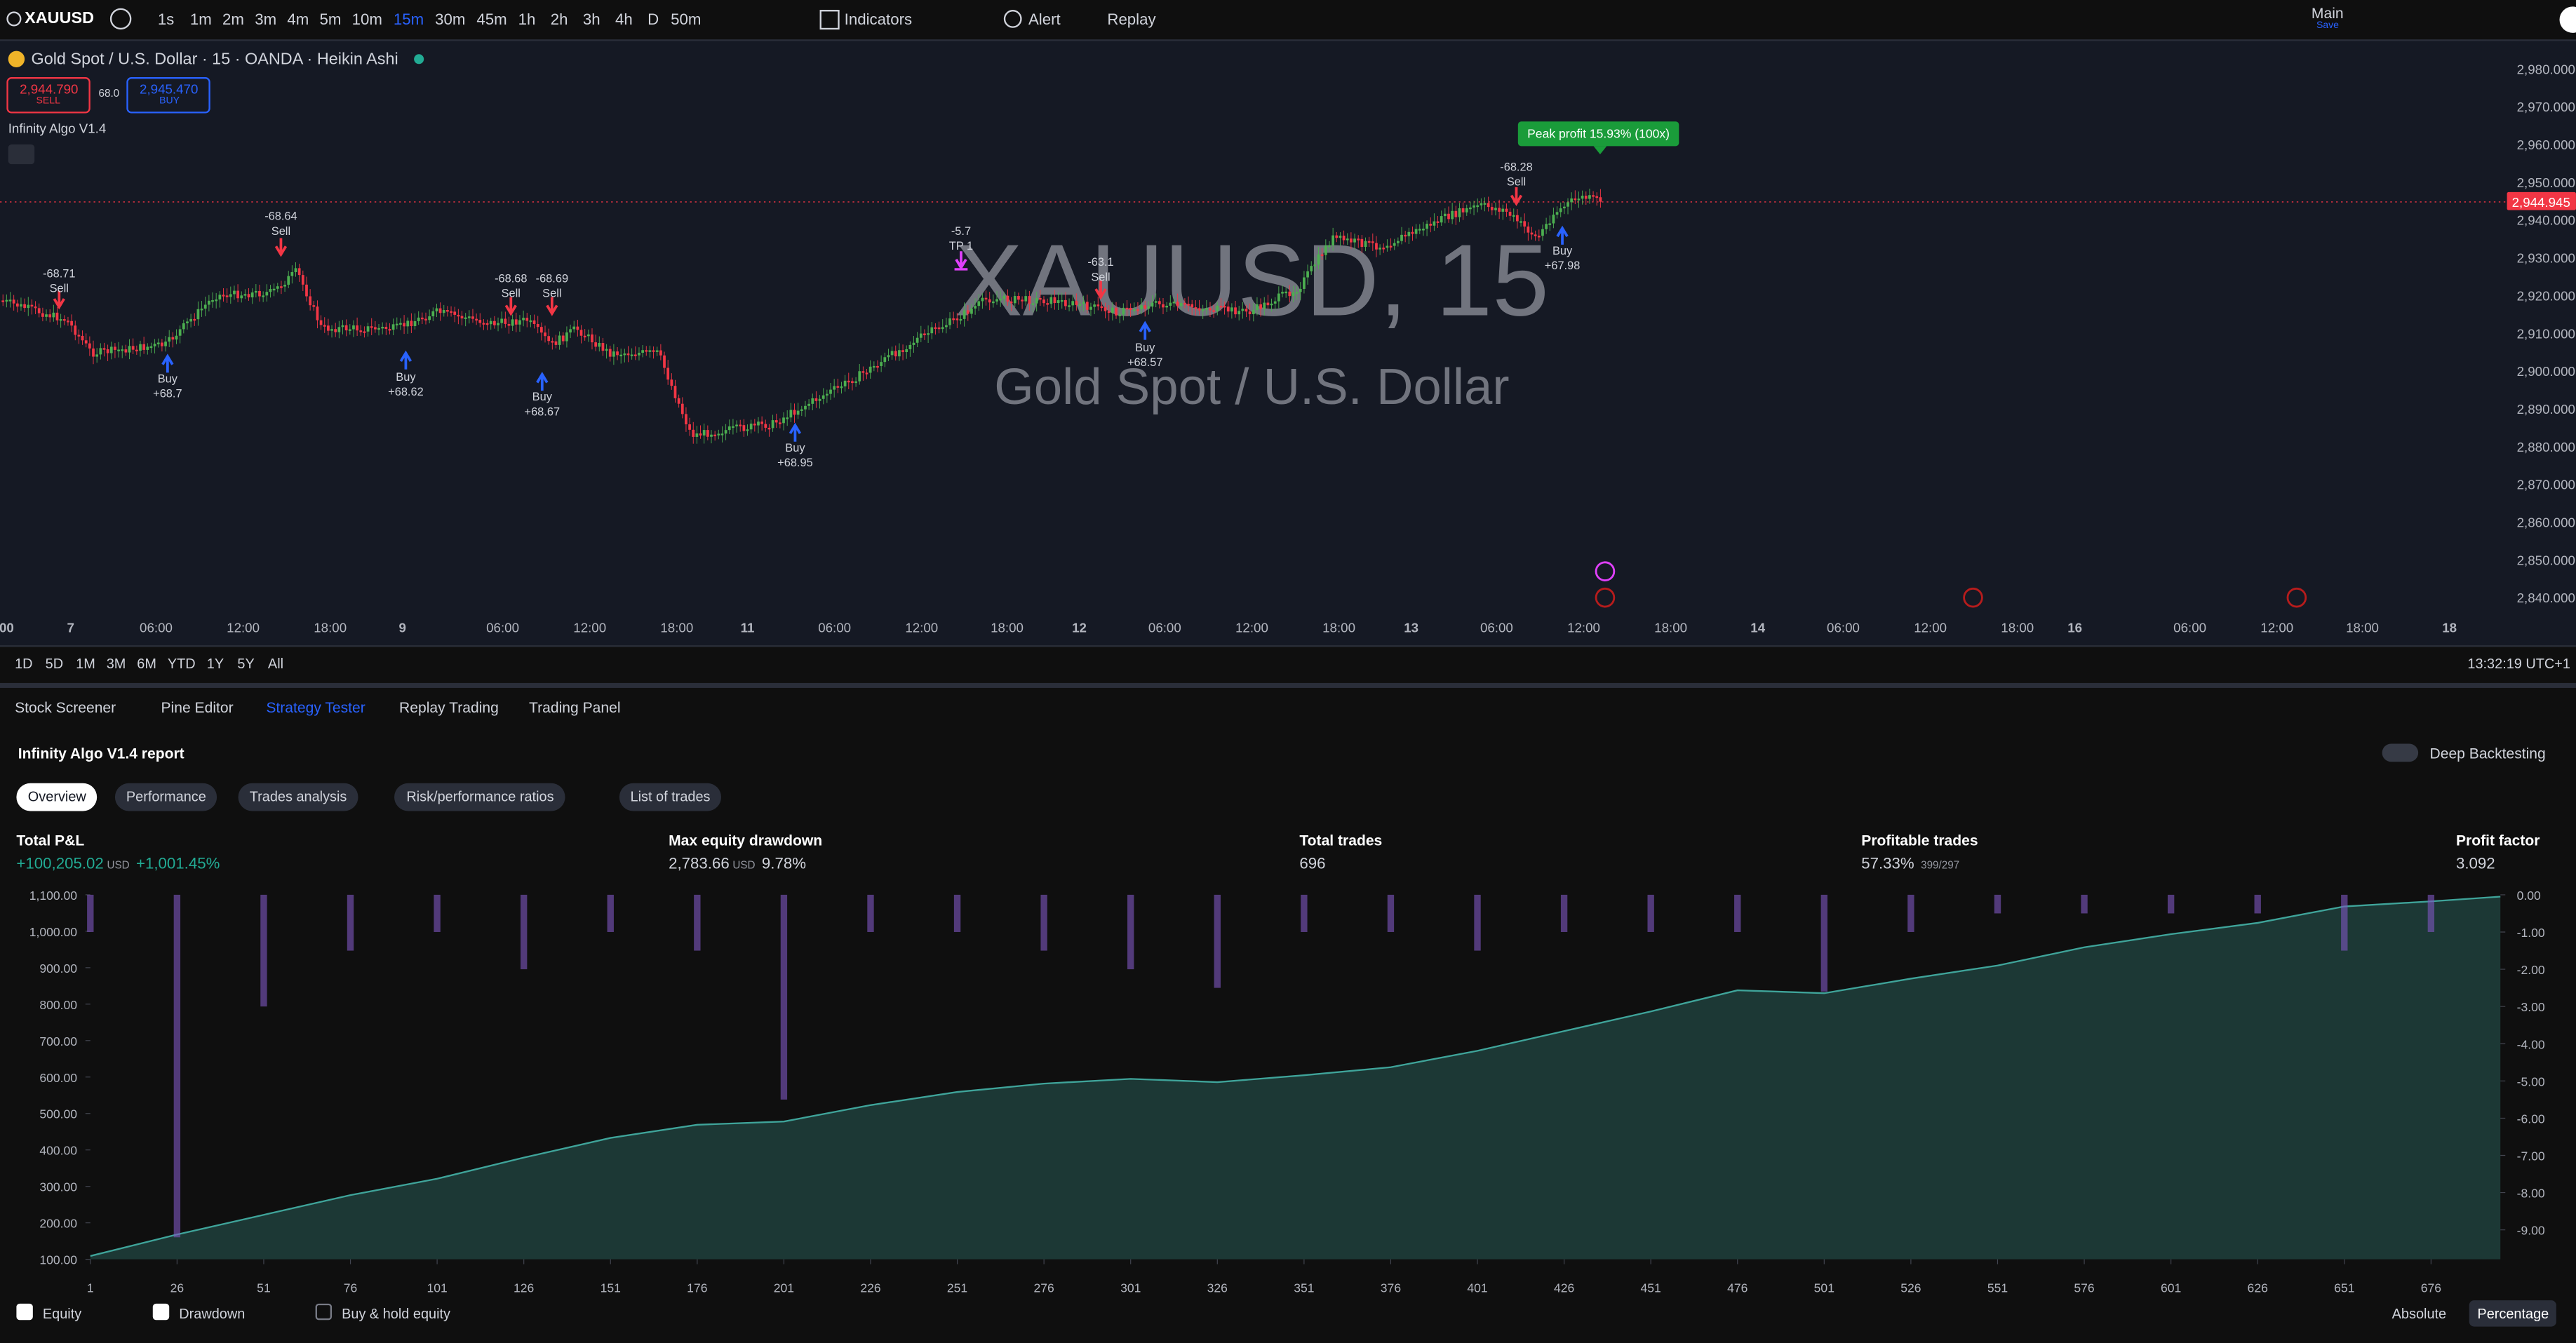  I want to click on interval: 30m, so click(451, 20).